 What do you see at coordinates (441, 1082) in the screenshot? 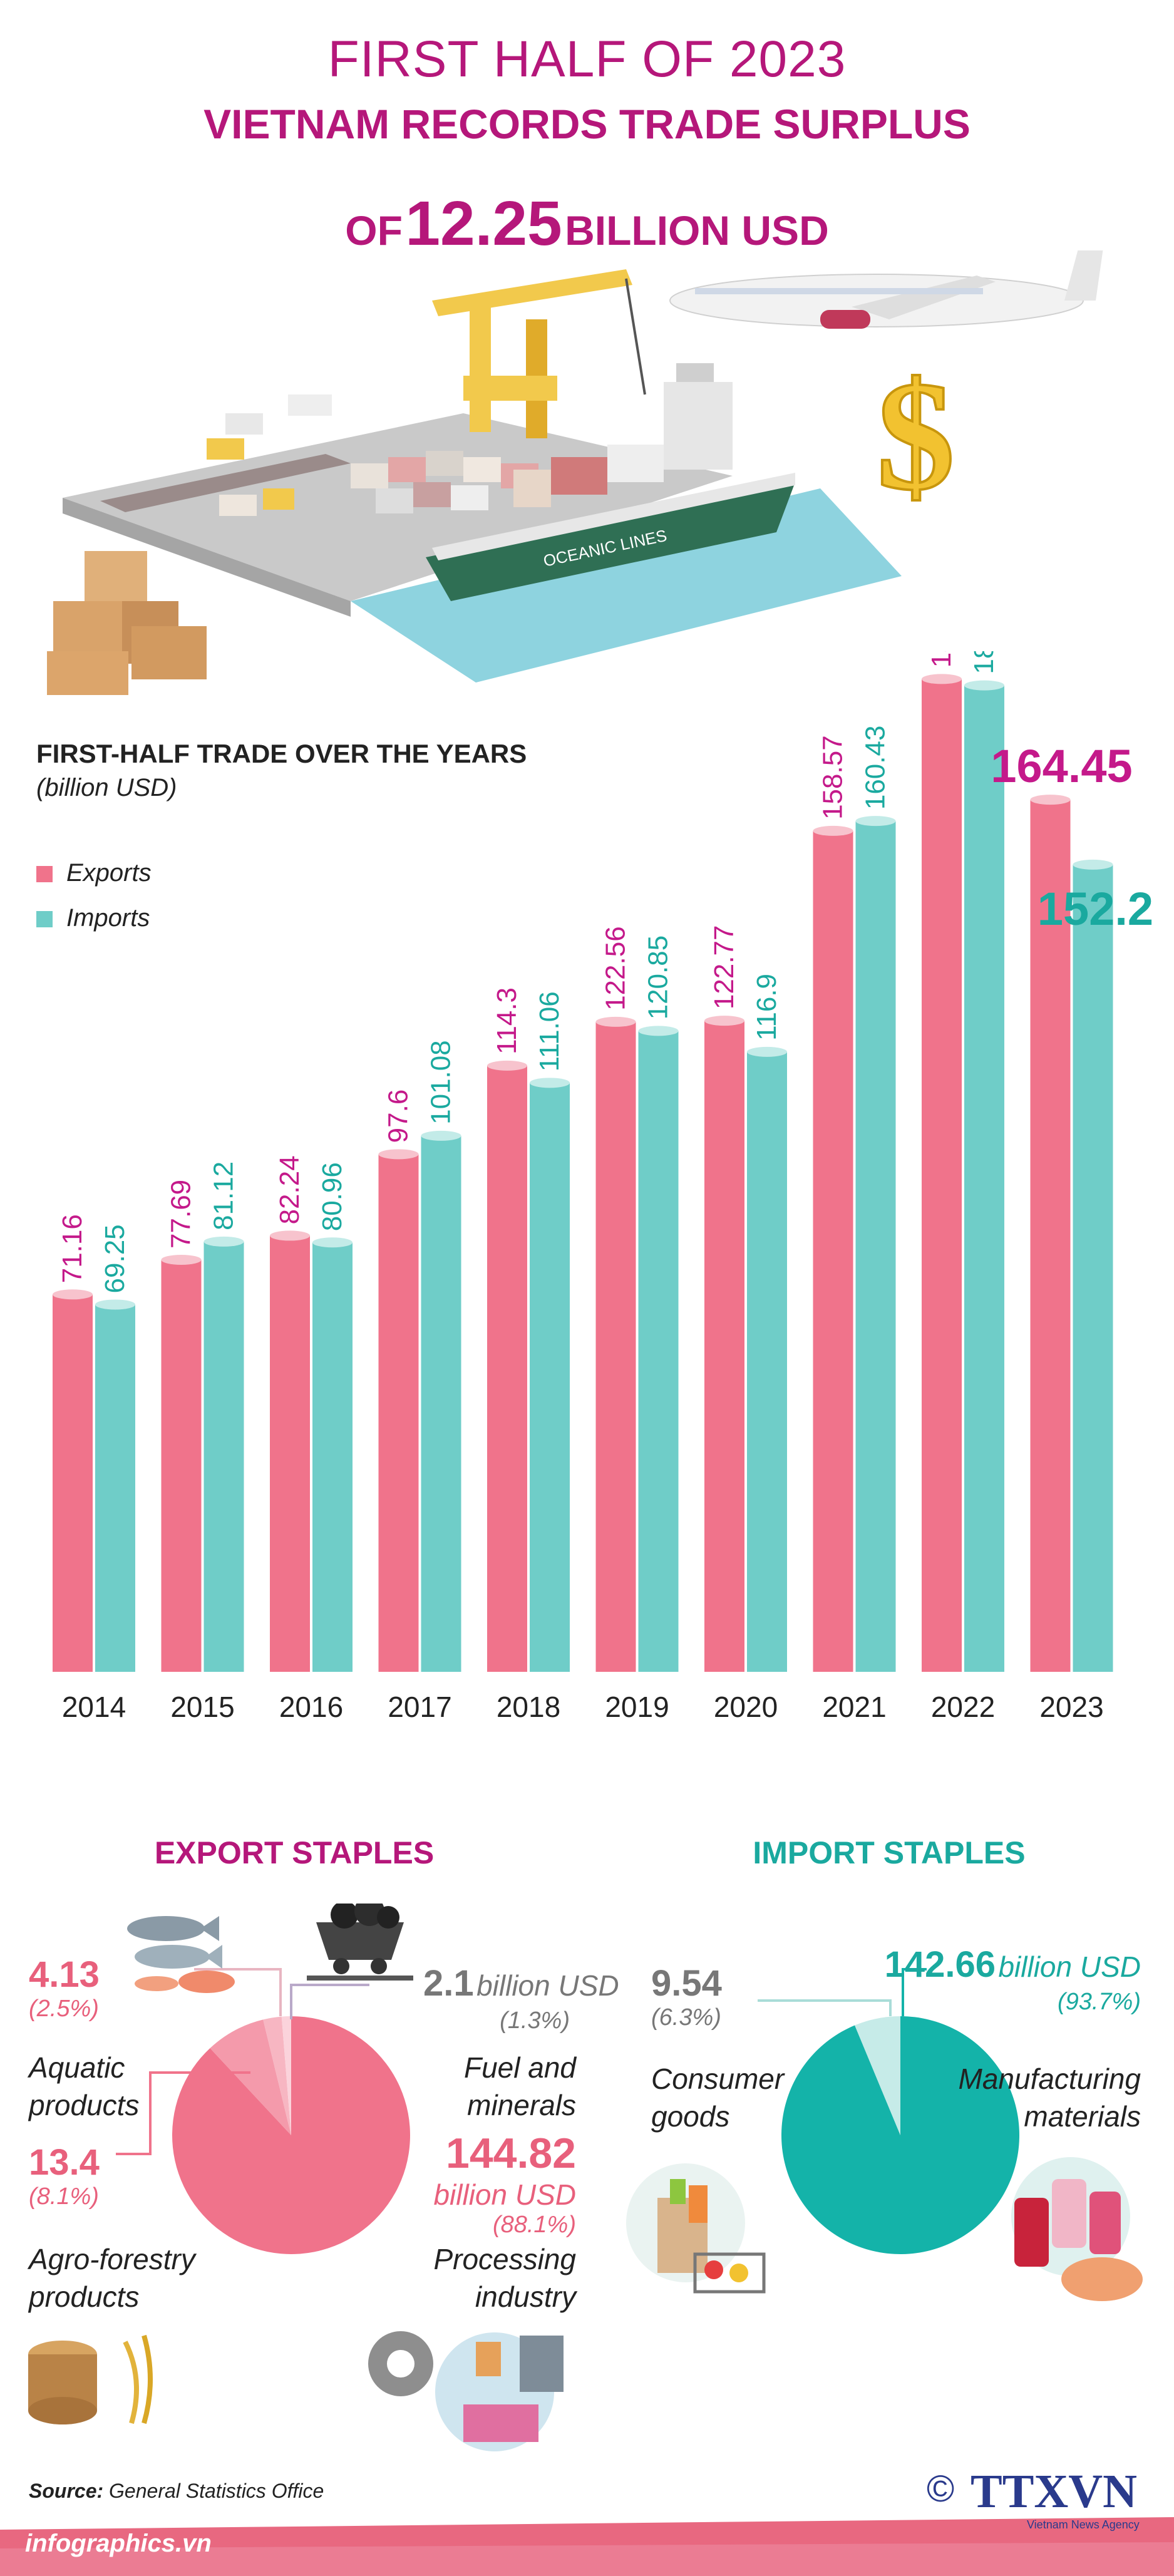
I see `import-value-label-2017: 101.08` at bounding box center [441, 1082].